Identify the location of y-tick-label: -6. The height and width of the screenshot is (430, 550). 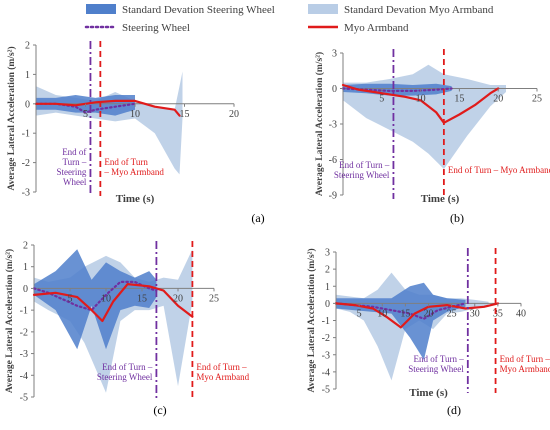
(333, 160).